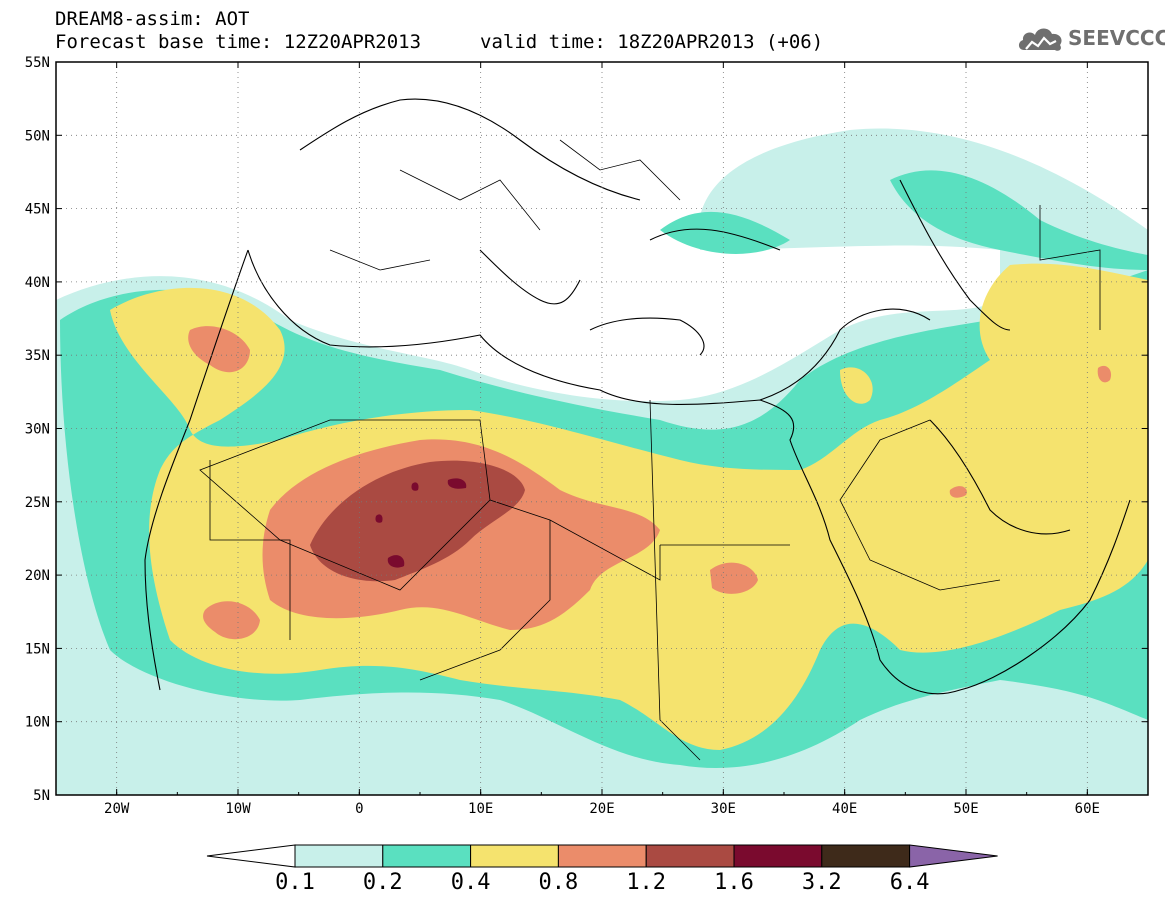  What do you see at coordinates (1116, 38) in the screenshot?
I see `logo-text: SEEVCCC` at bounding box center [1116, 38].